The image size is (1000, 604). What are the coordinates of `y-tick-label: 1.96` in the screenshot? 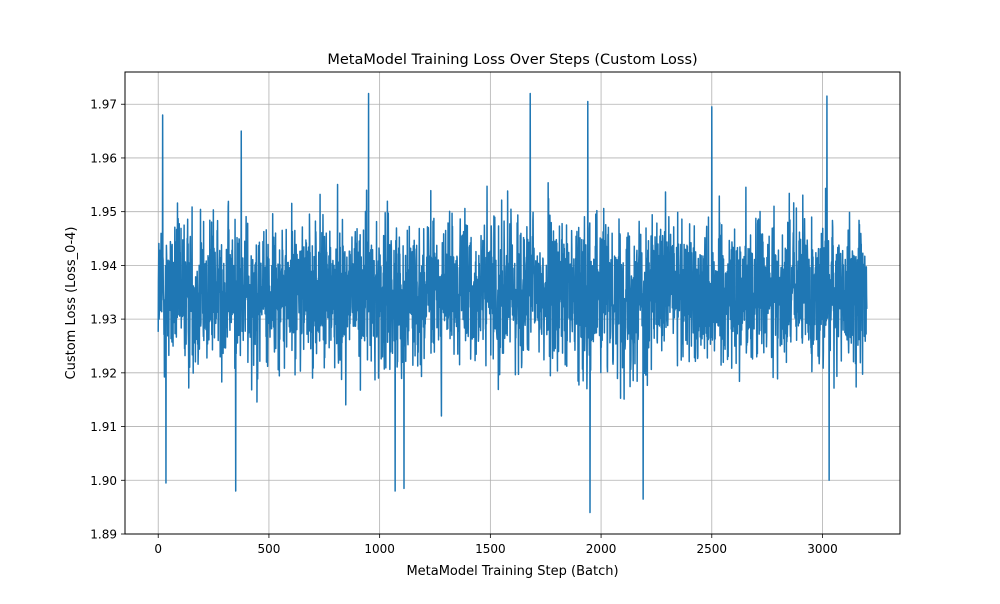 It's located at (103, 158).